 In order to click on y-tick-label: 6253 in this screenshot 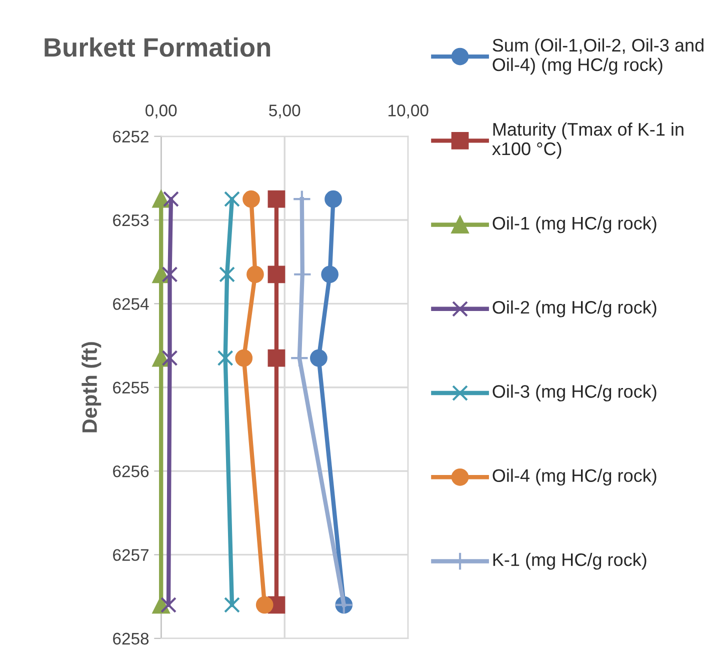, I will do `click(131, 220)`.